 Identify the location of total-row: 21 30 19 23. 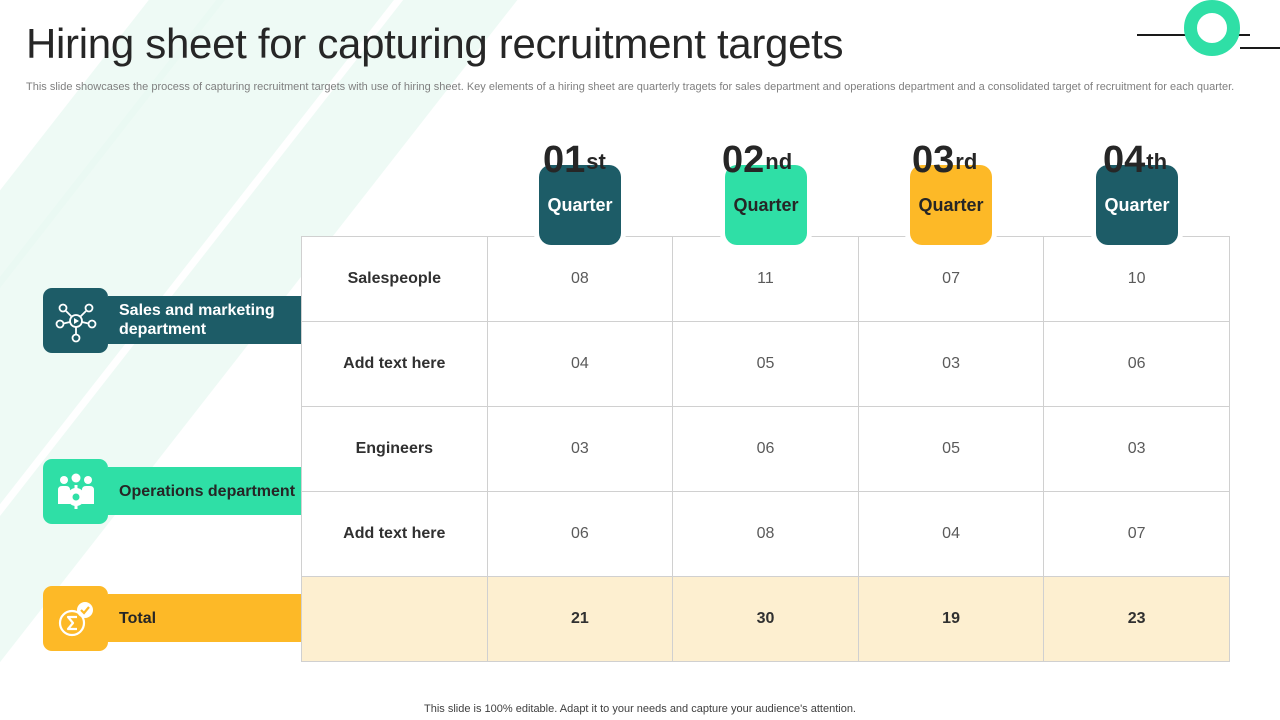
(765, 619).